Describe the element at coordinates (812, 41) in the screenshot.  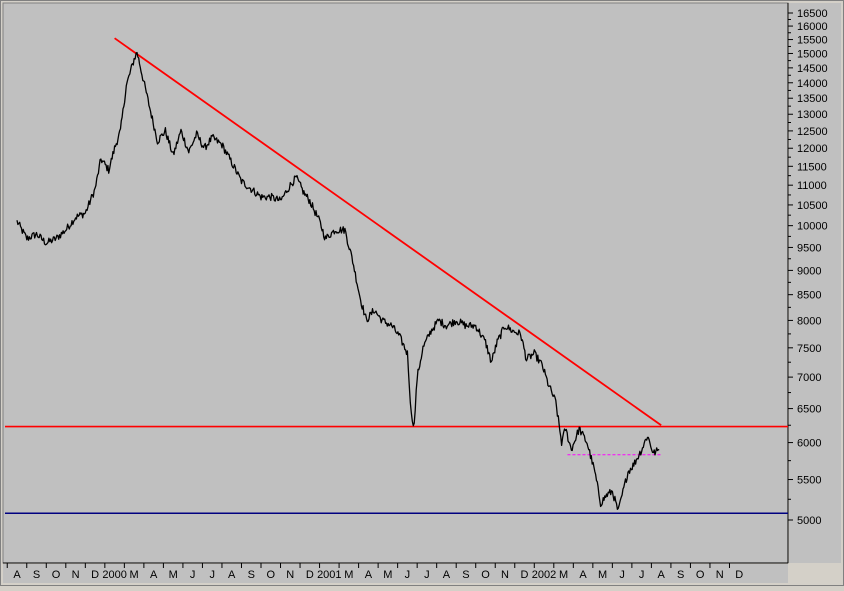
I see `y-tick-label: 15500` at that location.